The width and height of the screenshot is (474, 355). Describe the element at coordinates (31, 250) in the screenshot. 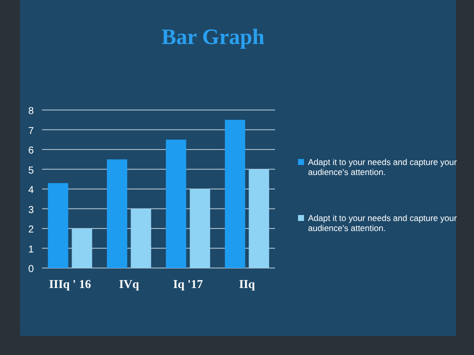

I see `y-tick-label: 1` at that location.